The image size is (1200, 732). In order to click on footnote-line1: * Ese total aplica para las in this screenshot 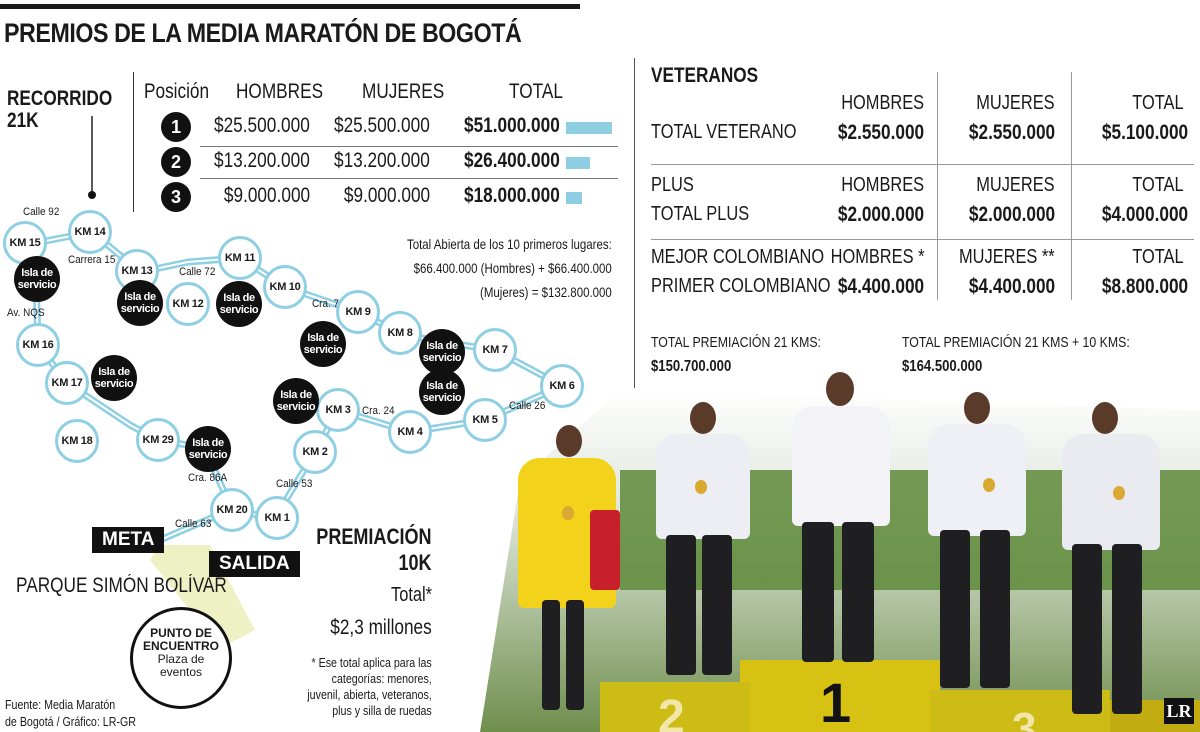, I will do `click(371, 662)`.